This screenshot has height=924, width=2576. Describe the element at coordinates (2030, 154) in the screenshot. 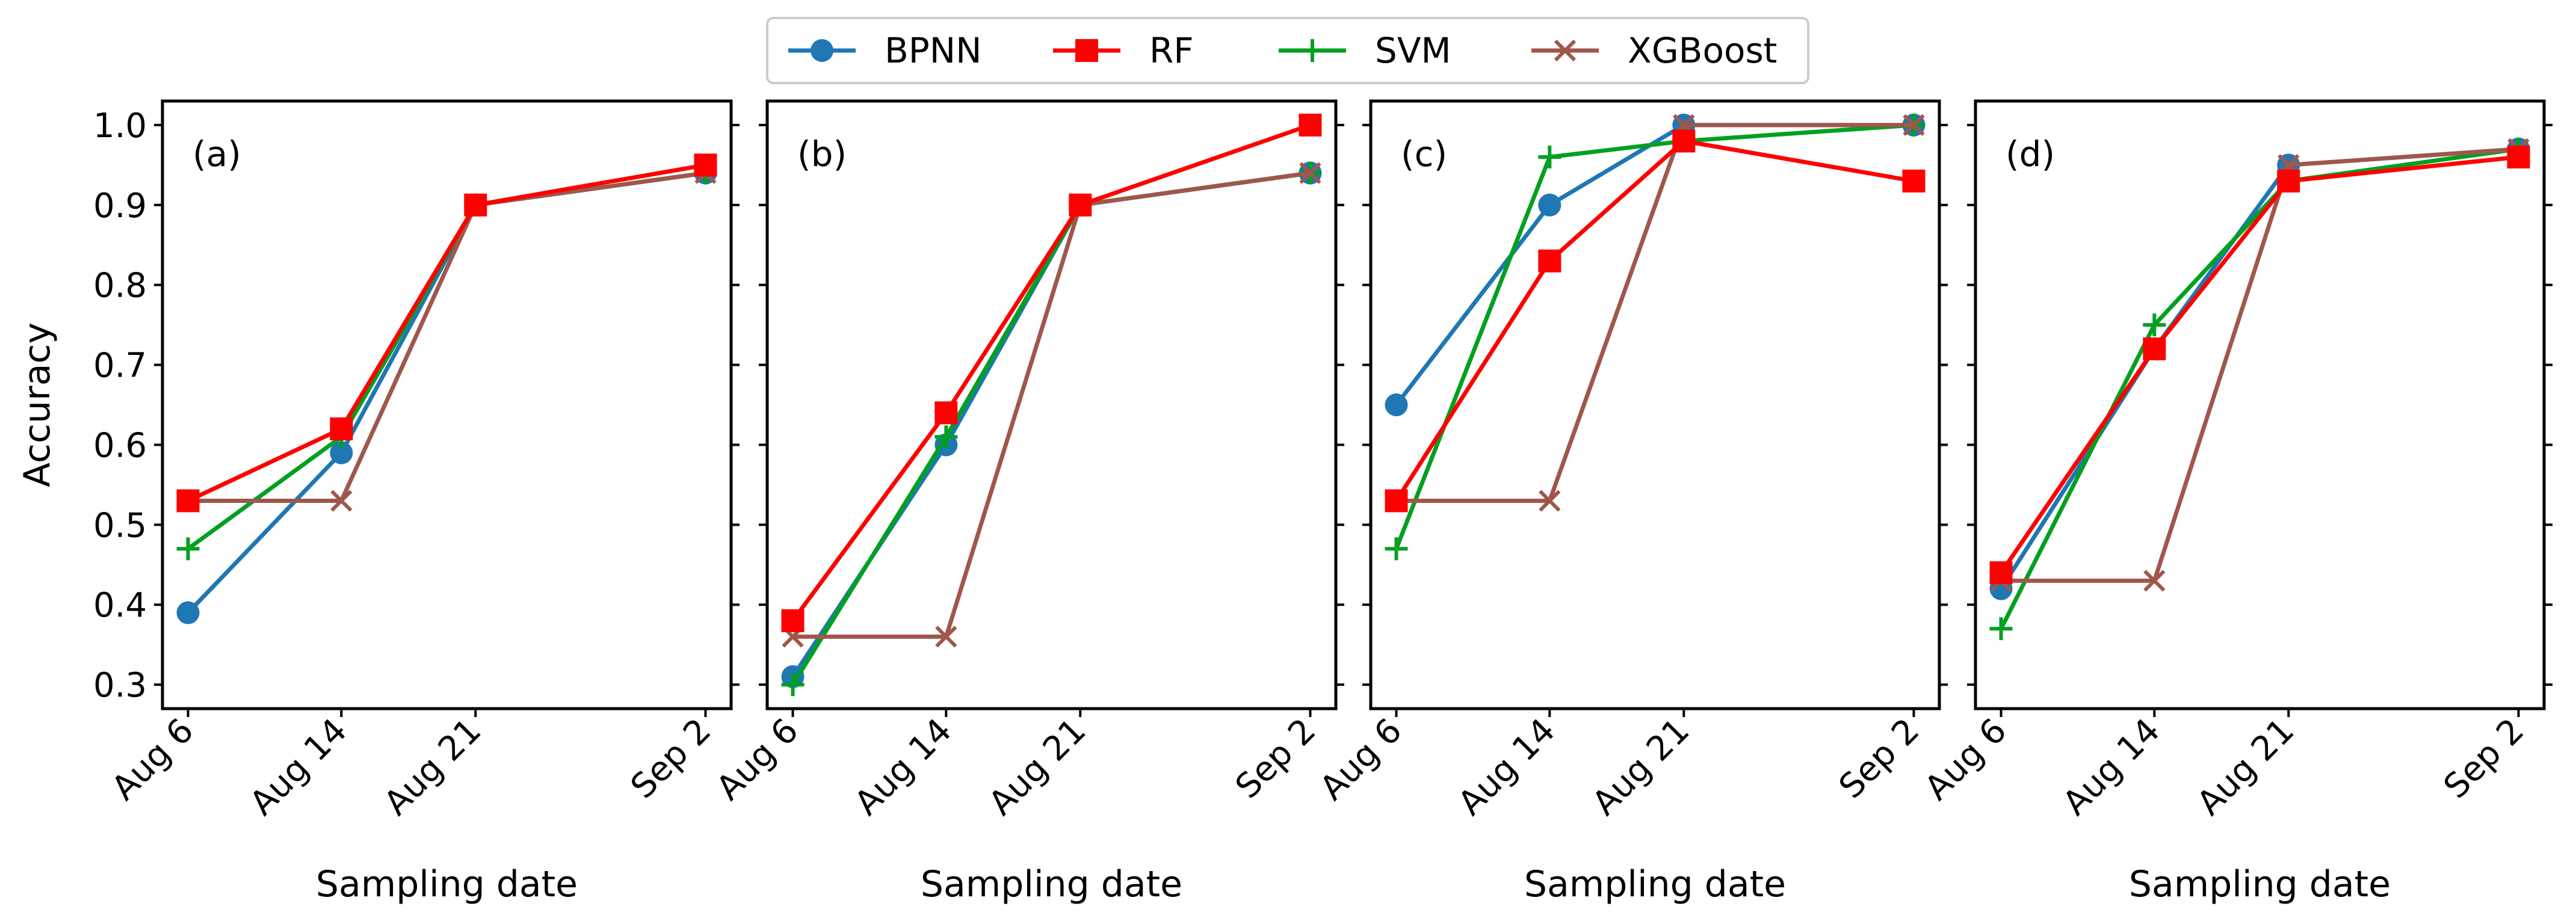

I see `panel-label: (d)` at that location.